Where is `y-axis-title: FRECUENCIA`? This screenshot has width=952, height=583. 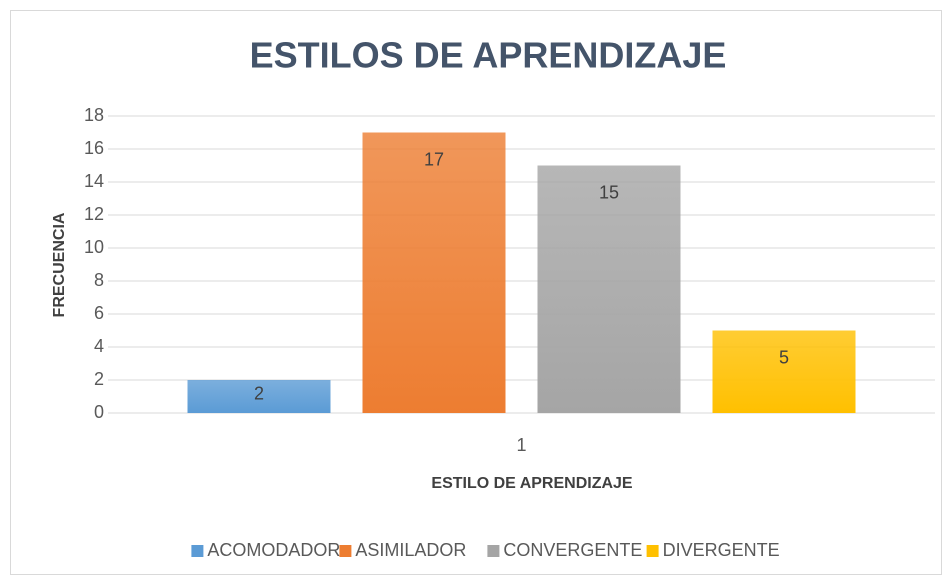
y-axis-title: FRECUENCIA is located at coordinates (59, 264).